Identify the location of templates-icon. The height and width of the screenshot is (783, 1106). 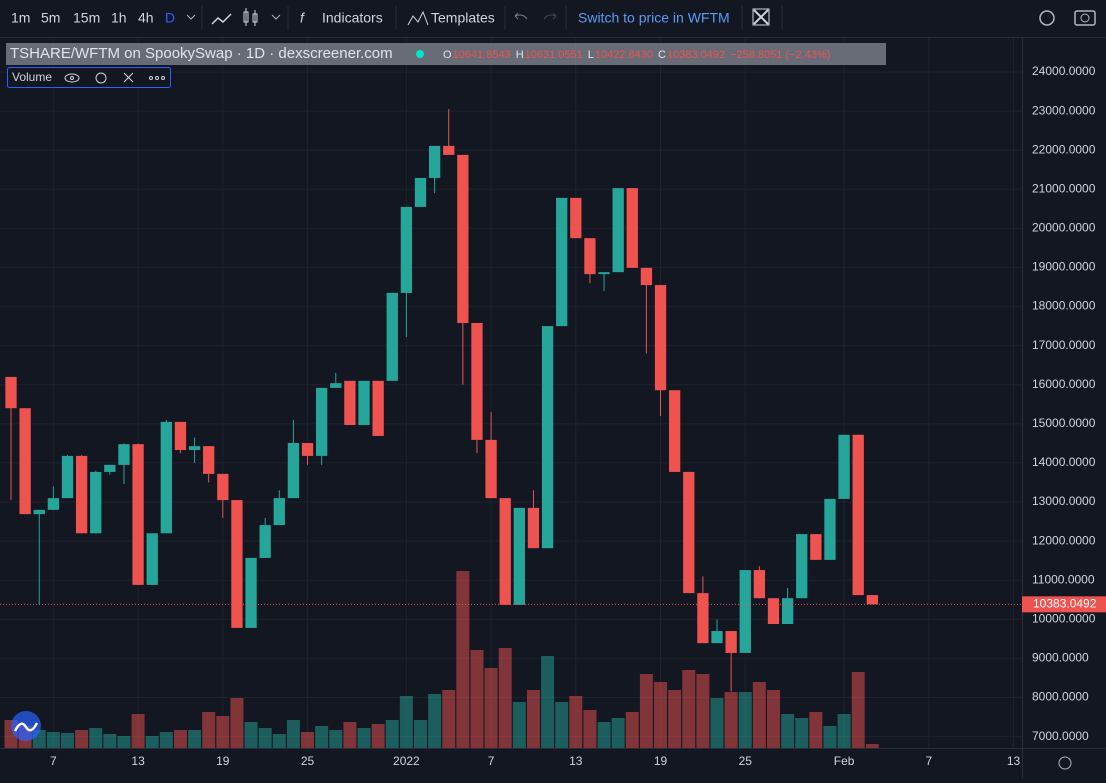
(418, 18).